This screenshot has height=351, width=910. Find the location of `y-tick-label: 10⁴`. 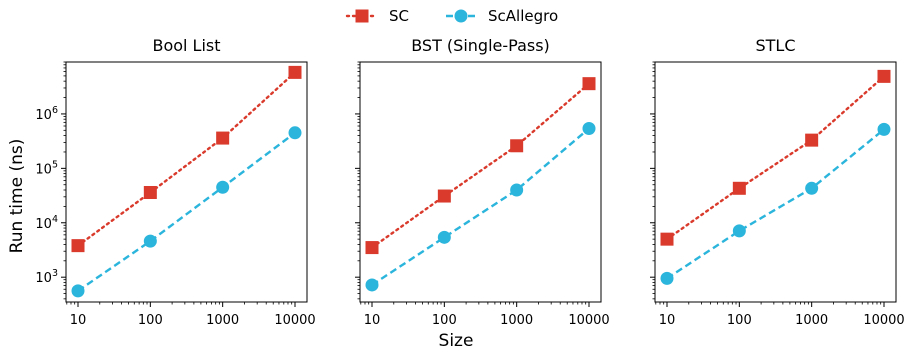

y-tick-label: 10⁴ is located at coordinates (46, 223).